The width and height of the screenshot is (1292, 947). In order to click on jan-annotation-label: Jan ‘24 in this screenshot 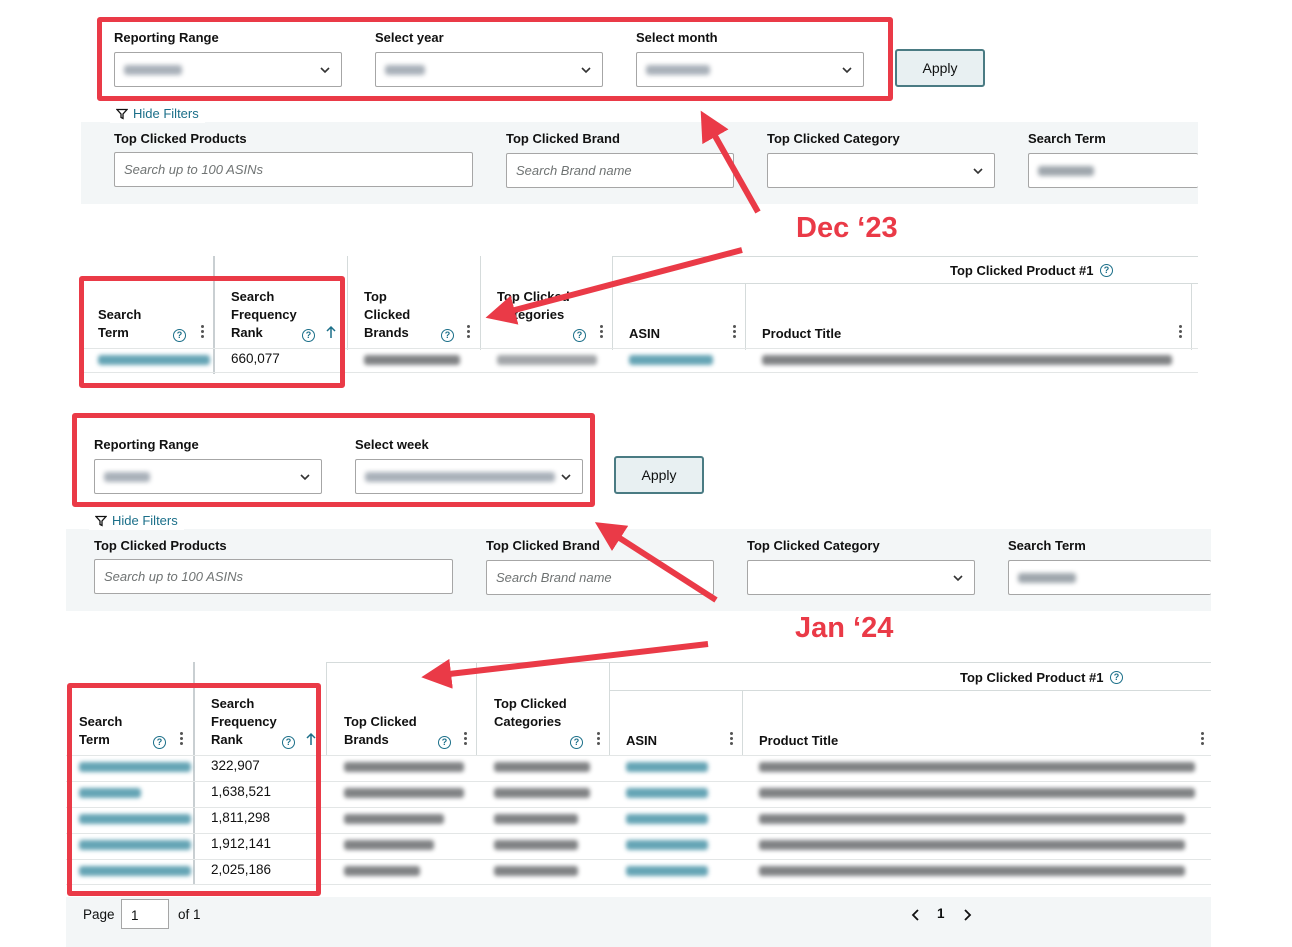, I will do `click(844, 628)`.